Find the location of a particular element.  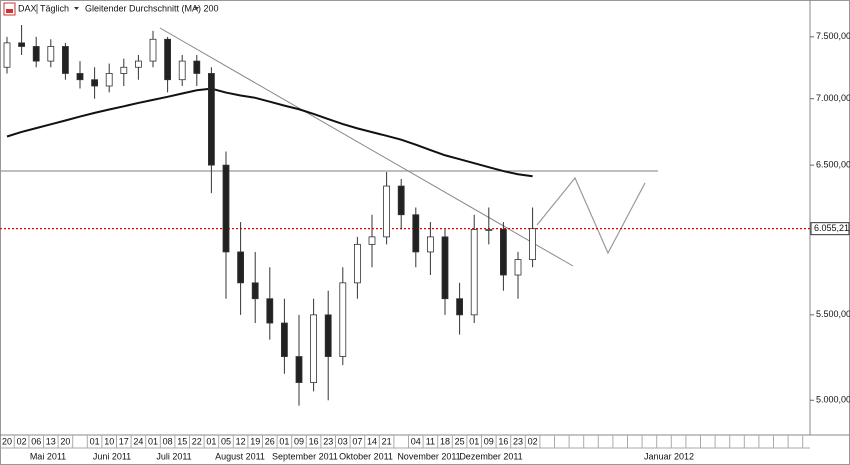

interval: Täglich is located at coordinates (54, 8).